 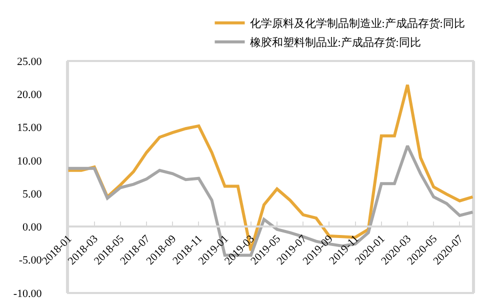 I want to click on y-tick-label: 15.00, so click(x=29, y=128).